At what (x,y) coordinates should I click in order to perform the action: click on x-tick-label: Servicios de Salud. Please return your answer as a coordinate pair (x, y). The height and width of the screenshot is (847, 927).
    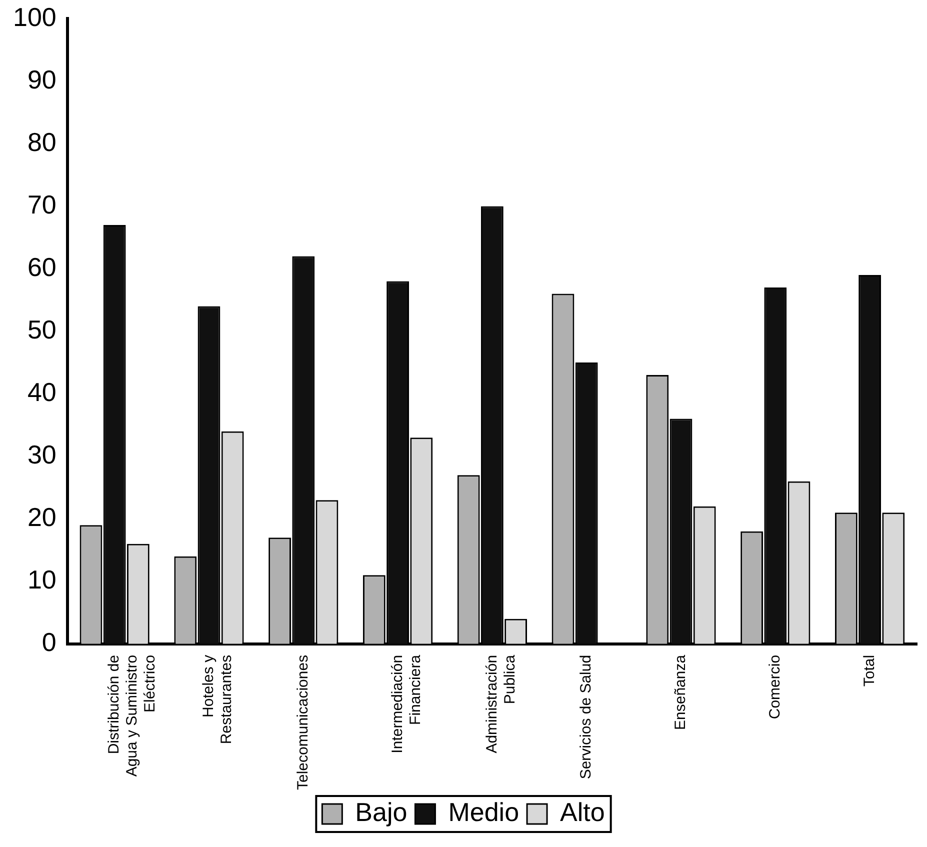
    Looking at the image, I should click on (586, 717).